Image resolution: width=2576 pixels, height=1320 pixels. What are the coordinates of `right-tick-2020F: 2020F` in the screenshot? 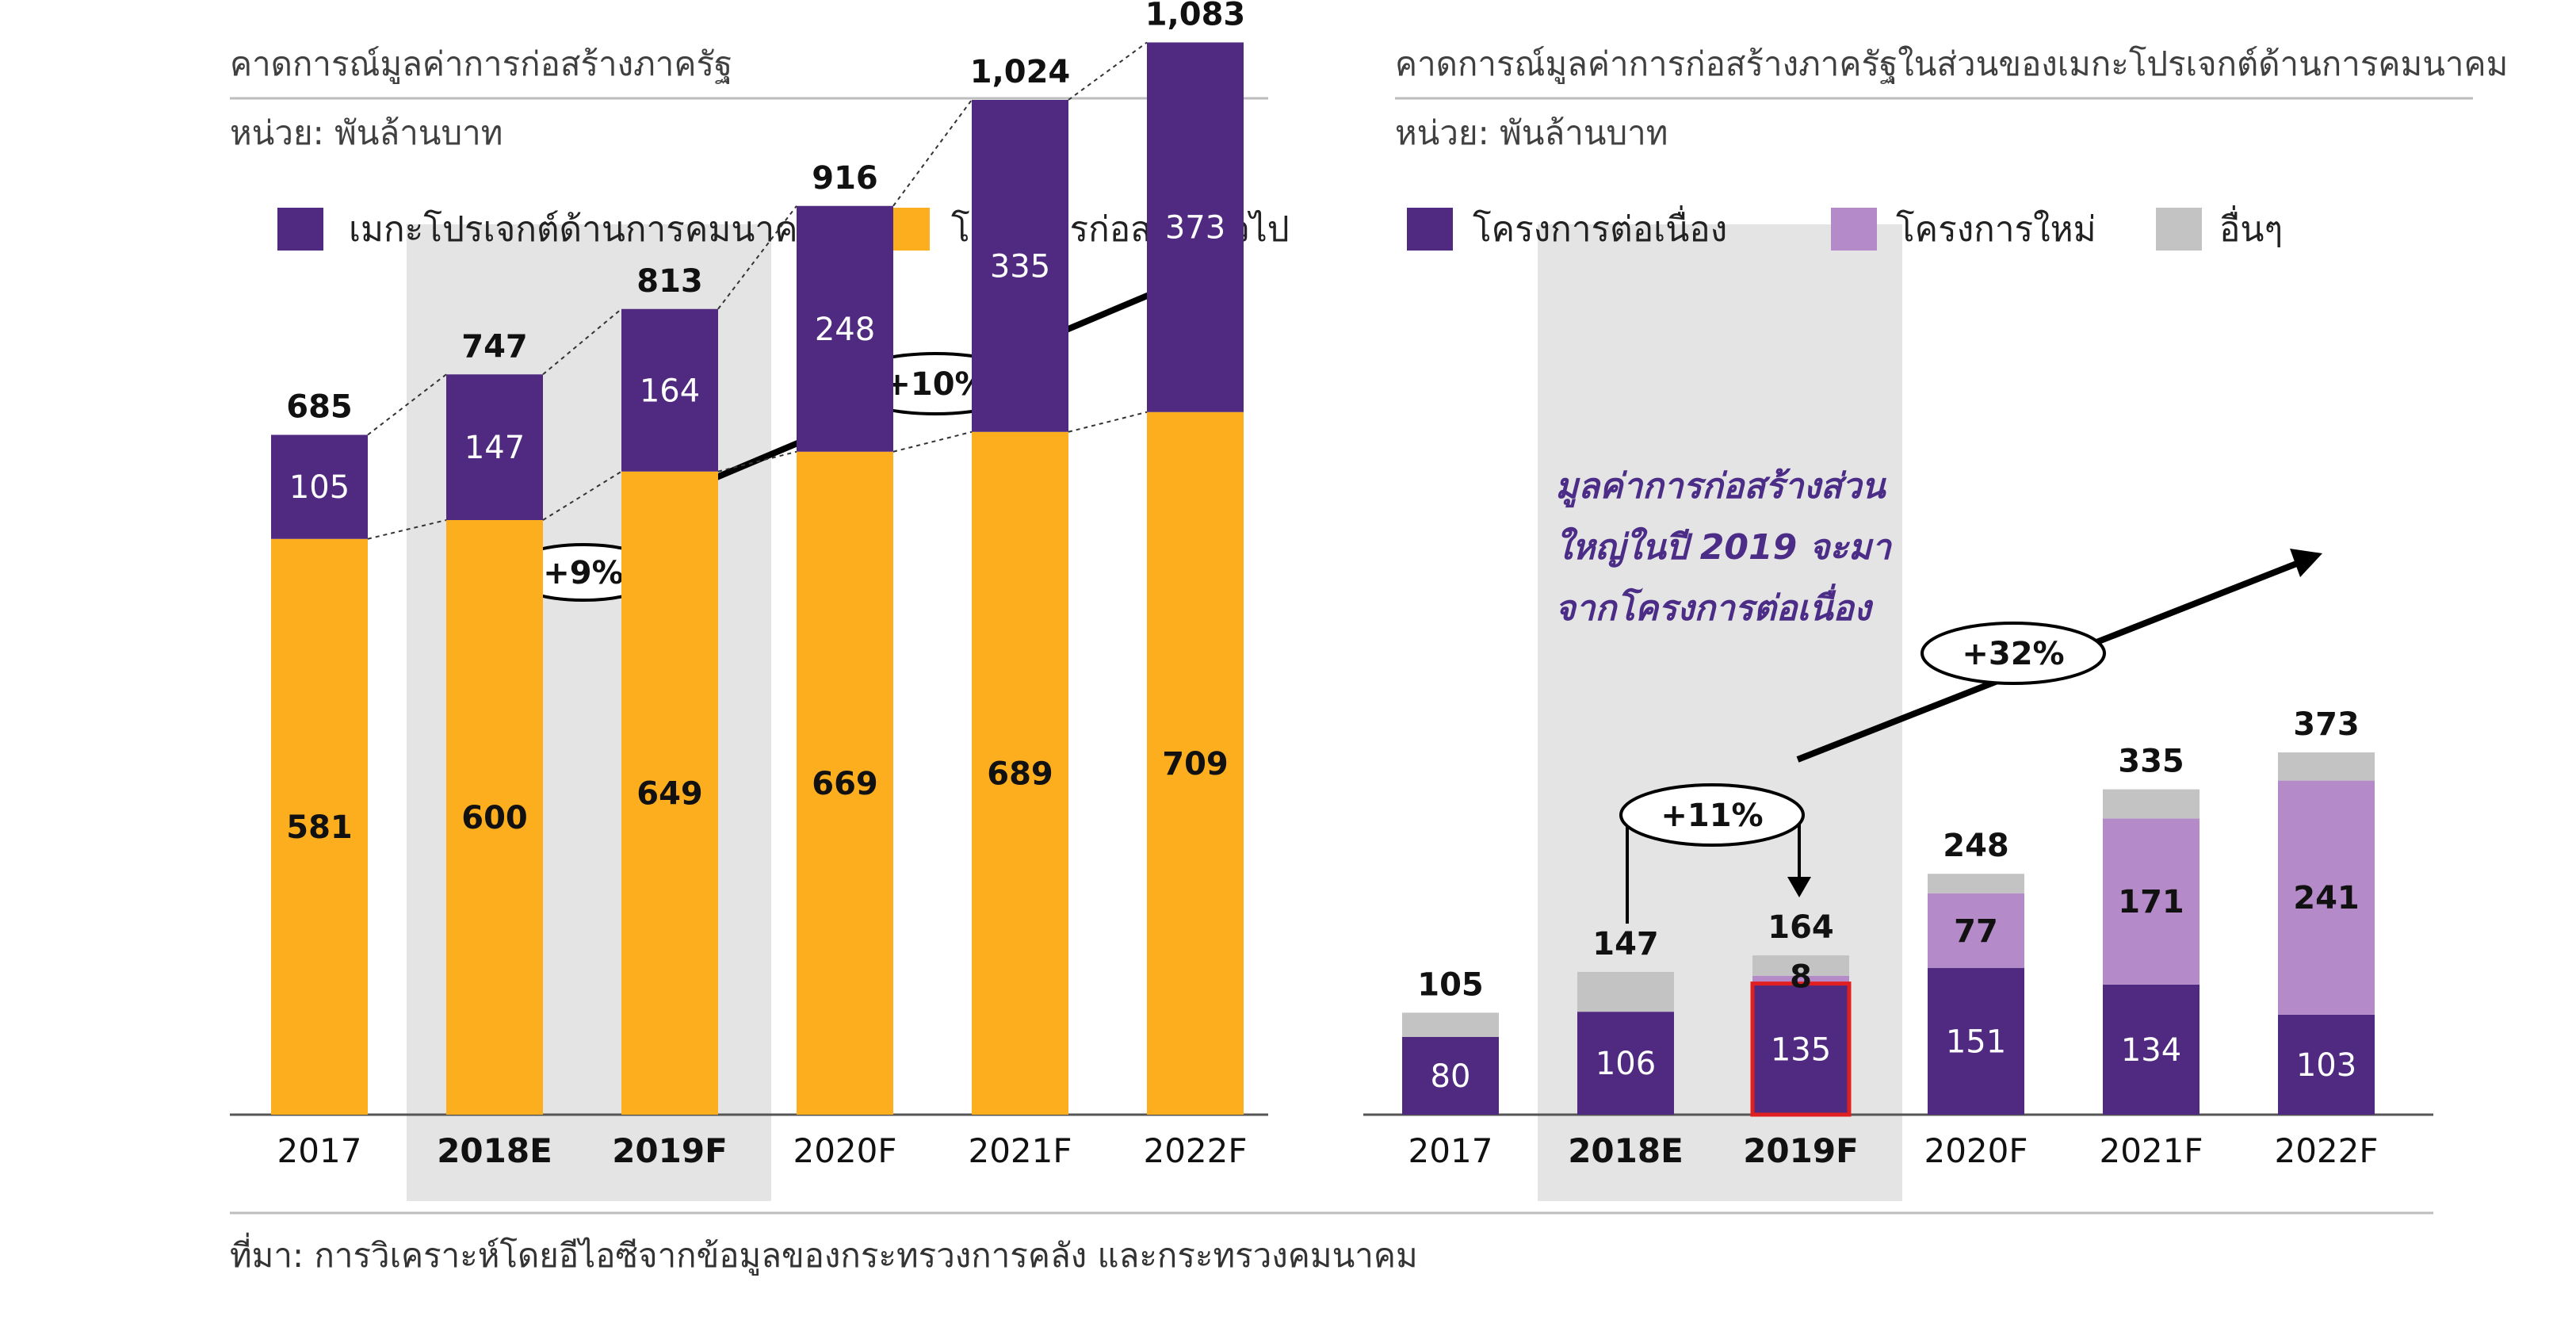 It's located at (1976, 1150).